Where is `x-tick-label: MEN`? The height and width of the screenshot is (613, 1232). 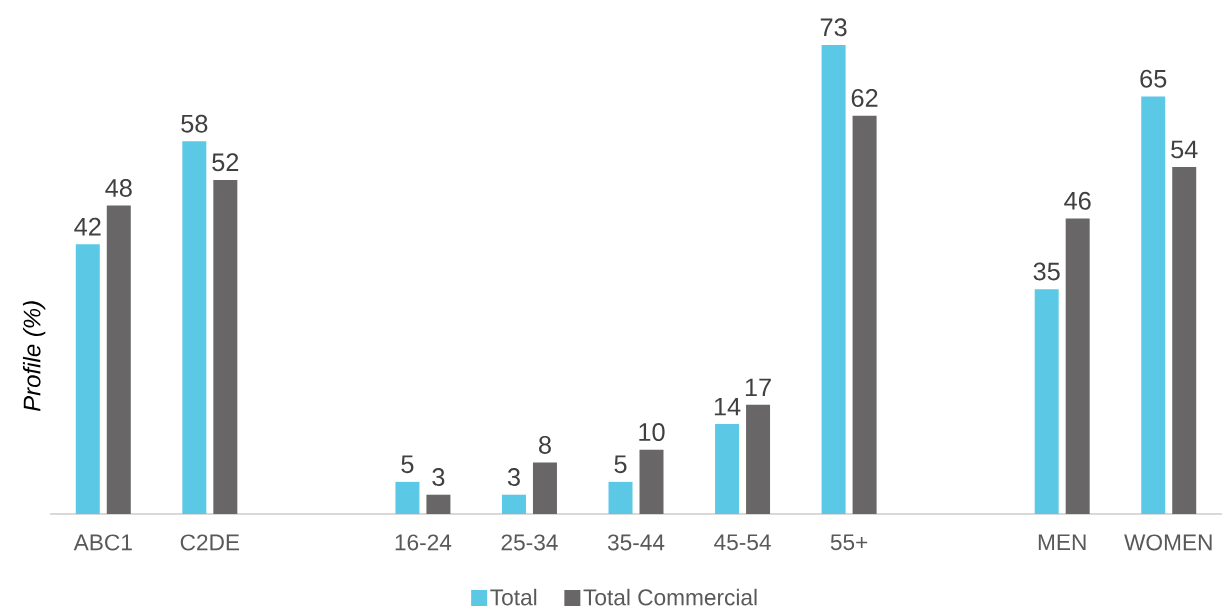 x-tick-label: MEN is located at coordinates (1062, 542).